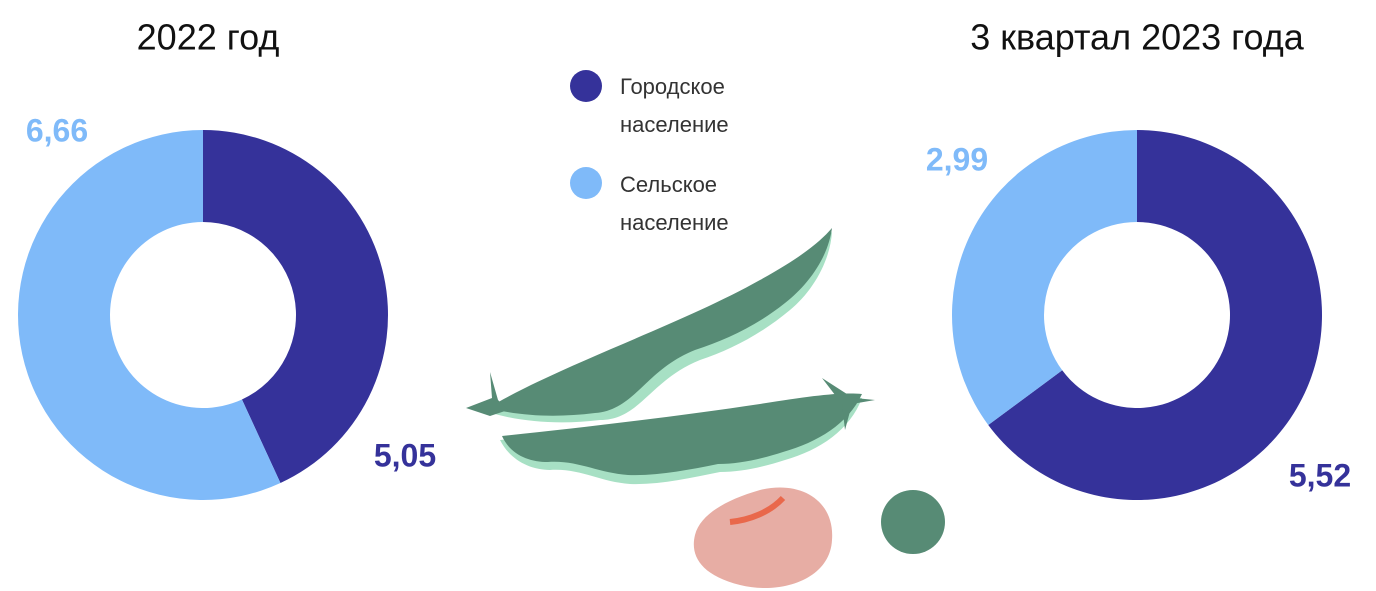 Image resolution: width=1376 pixels, height=591 pixels. I want to click on chart-title: 3 квартал 2023 года, so click(1137, 37).